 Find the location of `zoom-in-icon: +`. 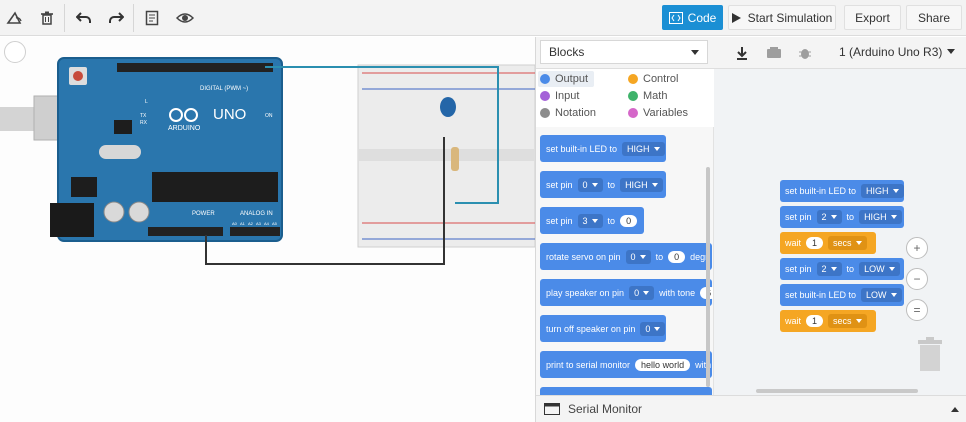

zoom-in-icon: + is located at coordinates (917, 248).